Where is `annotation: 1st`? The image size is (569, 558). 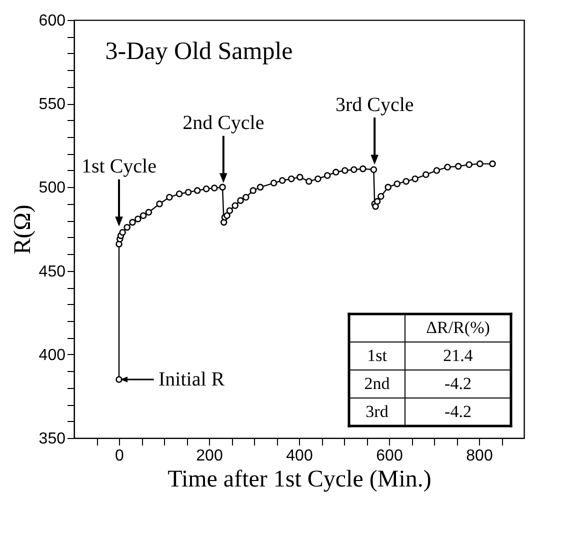
annotation: 1st is located at coordinates (377, 355).